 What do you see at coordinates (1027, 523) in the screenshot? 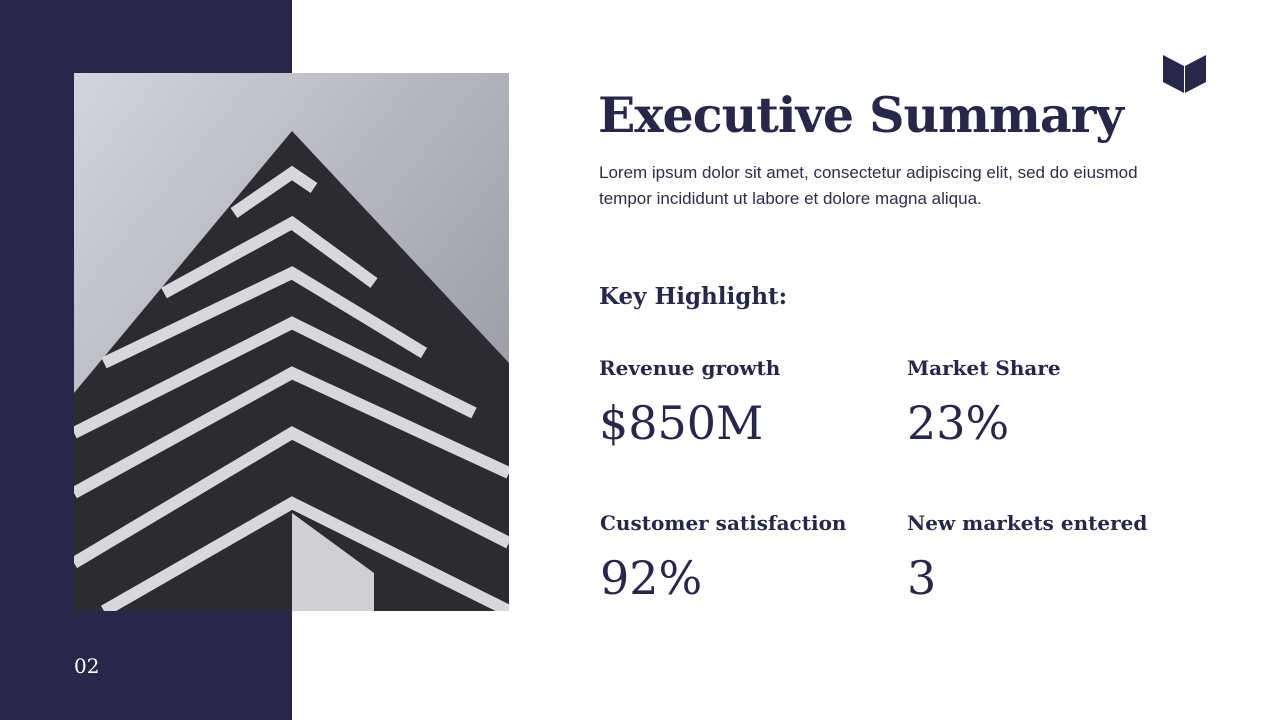
I see `stat-label: New markets entered` at bounding box center [1027, 523].